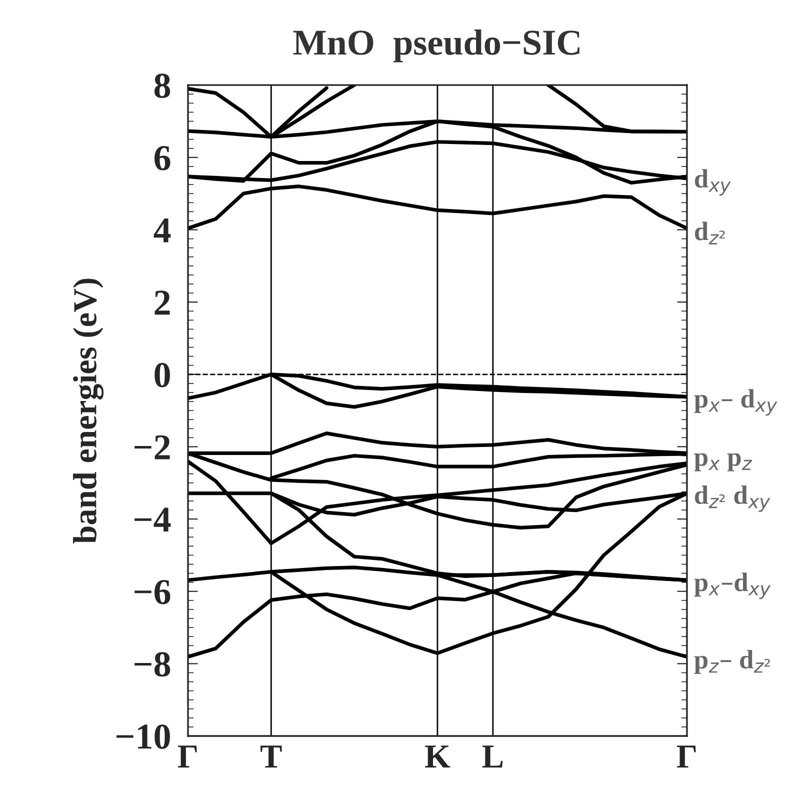  What do you see at coordinates (162, 375) in the screenshot?
I see `y-tick-label: 0` at bounding box center [162, 375].